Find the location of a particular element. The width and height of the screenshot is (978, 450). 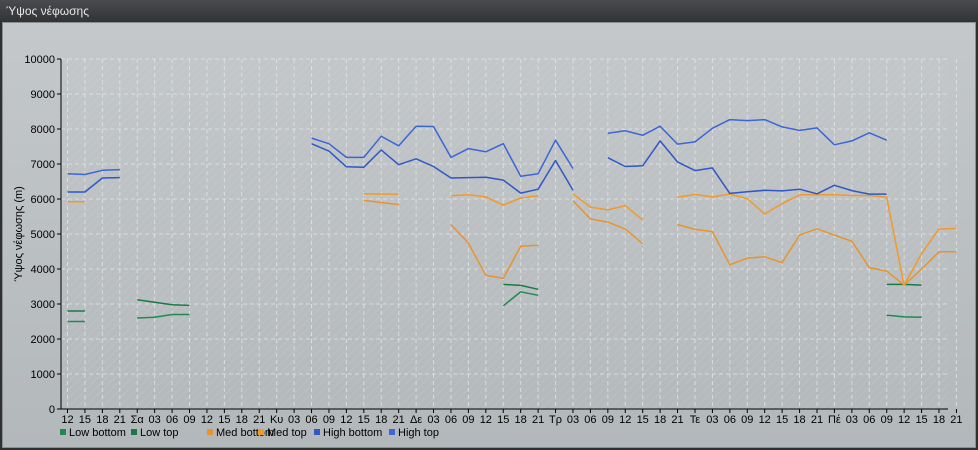

x-tick-label: Πέ is located at coordinates (834, 420).